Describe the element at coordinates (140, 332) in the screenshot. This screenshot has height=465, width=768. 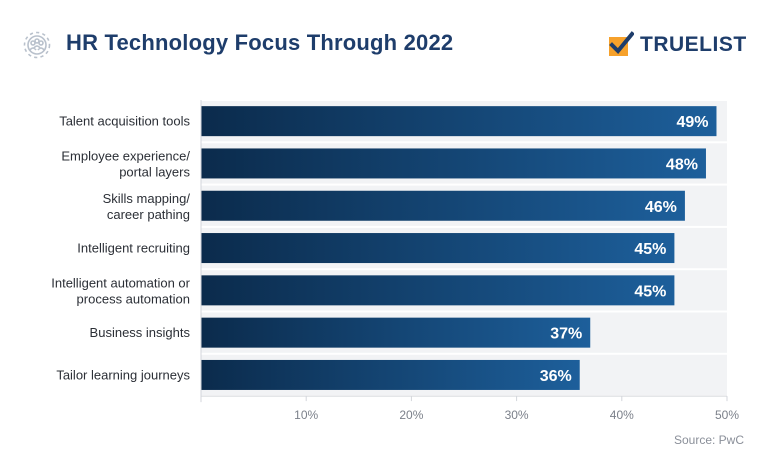
I see `category-label: Business insights` at that location.